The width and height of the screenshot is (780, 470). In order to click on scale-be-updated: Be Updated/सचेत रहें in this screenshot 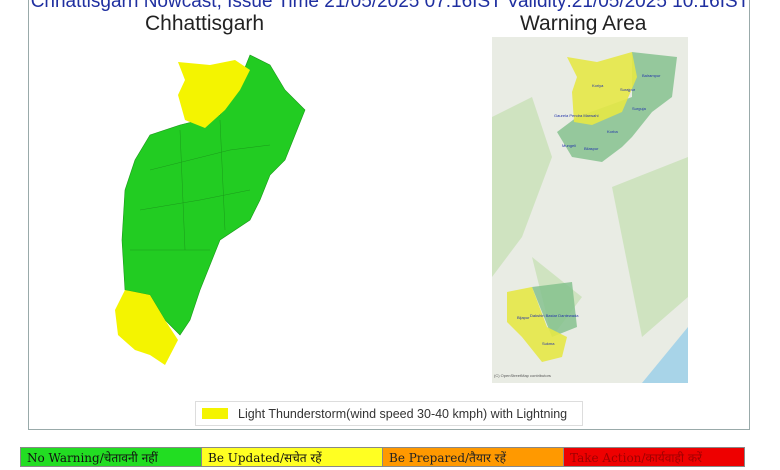, I will do `click(292, 457)`.